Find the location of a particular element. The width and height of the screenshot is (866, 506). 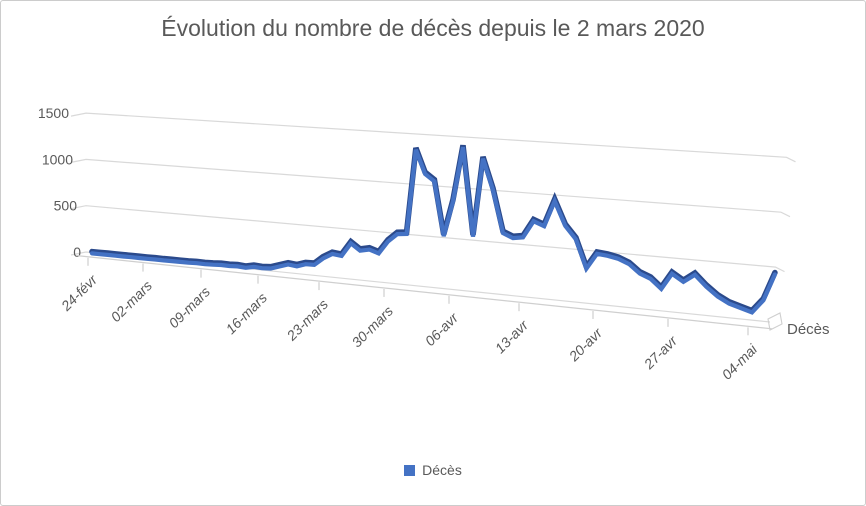

x-axis-label-04-mai: 04-mai is located at coordinates (740, 361).